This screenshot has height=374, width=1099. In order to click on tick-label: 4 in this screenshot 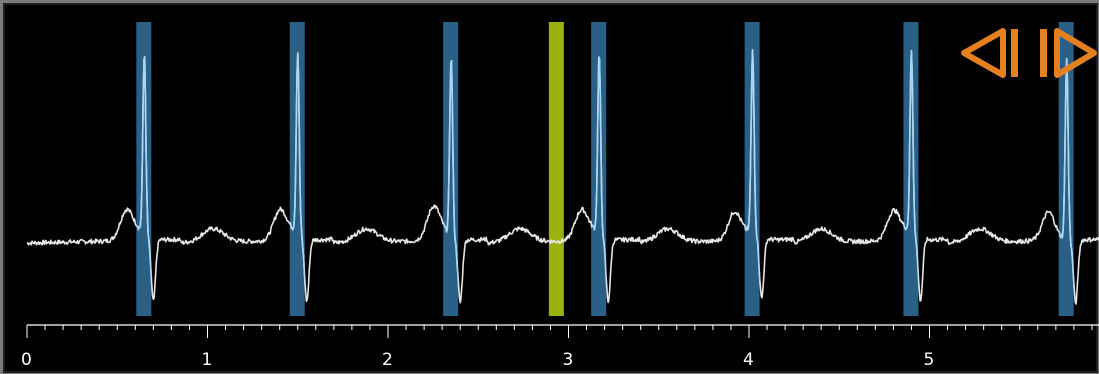, I will do `click(748, 360)`.